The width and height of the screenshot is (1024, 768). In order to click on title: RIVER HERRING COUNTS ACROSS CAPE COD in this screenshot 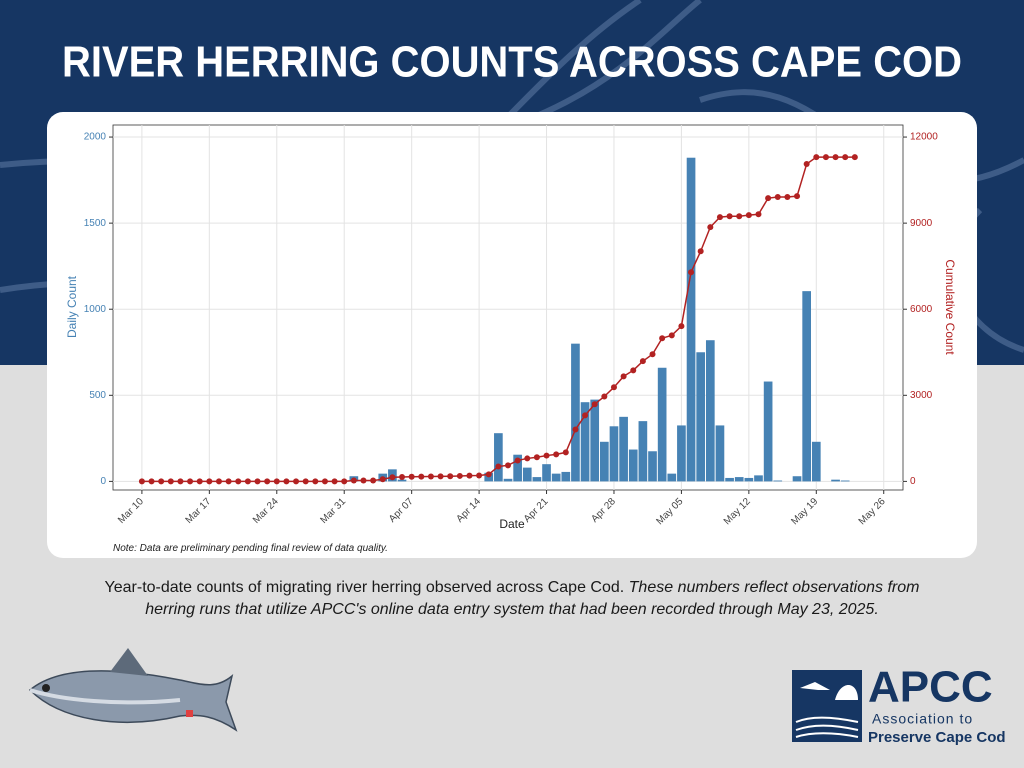, I will do `click(512, 62)`.